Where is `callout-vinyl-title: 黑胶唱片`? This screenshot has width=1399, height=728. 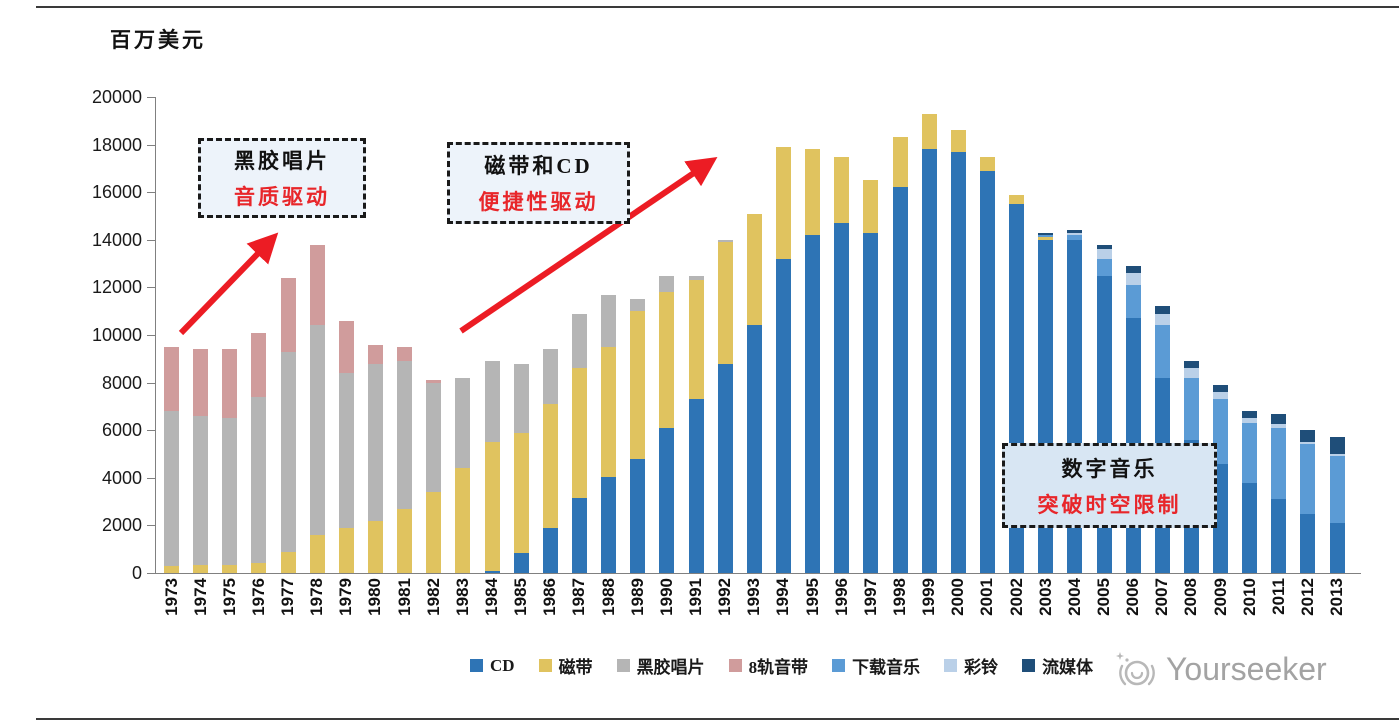
callout-vinyl-title: 黑胶唱片 is located at coordinates (282, 161).